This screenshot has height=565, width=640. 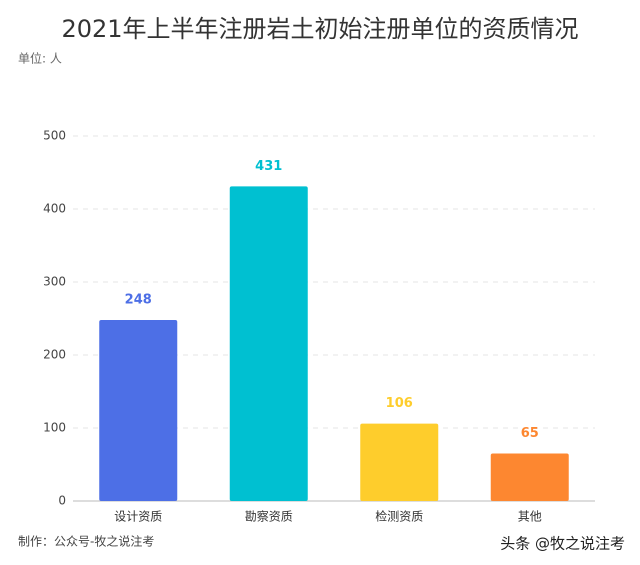 I want to click on value-label: 431, so click(x=268, y=166).